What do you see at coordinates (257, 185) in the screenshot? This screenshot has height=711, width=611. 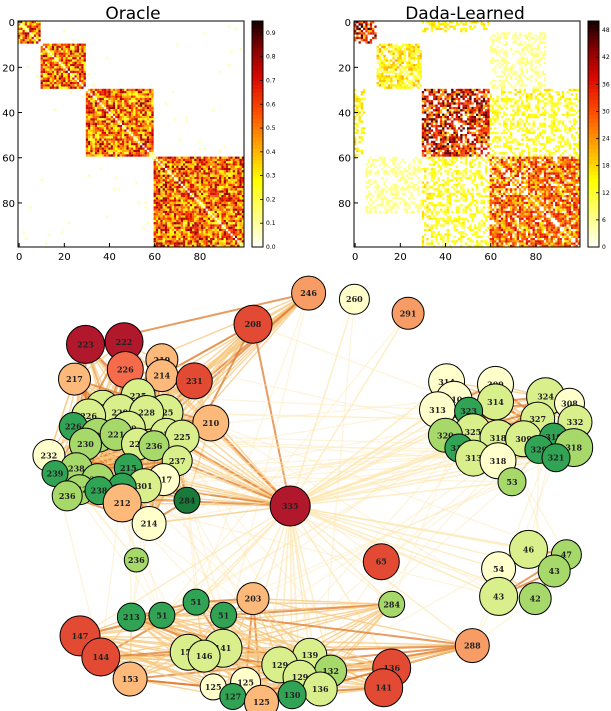 I see `colorbar-segment` at bounding box center [257, 185].